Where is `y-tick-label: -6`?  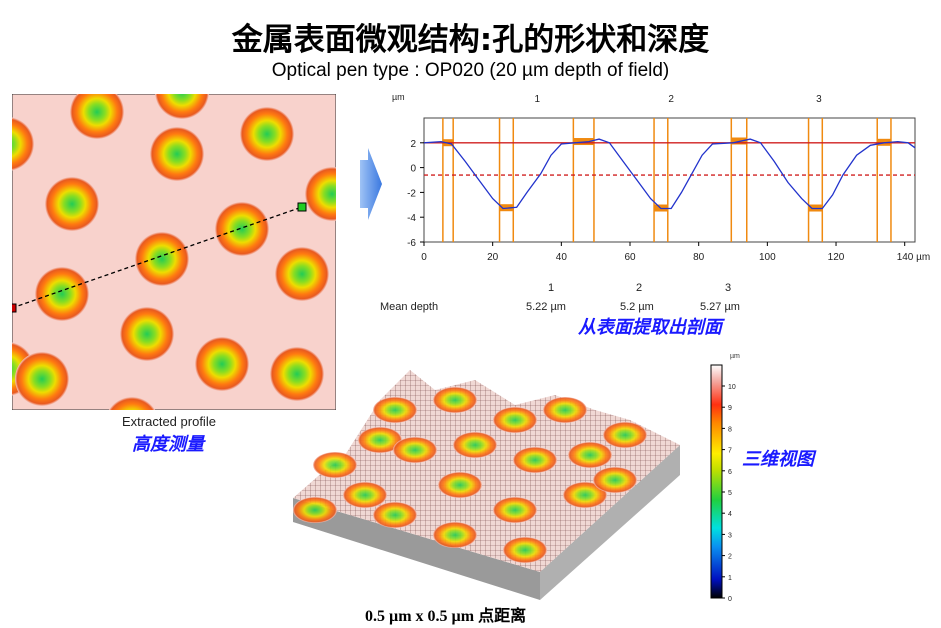
y-tick-label: -6 is located at coordinates (411, 243).